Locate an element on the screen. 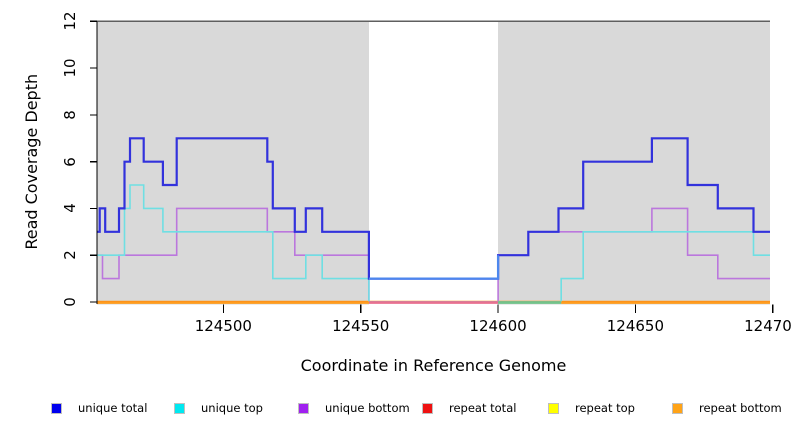  y-tick-label-8: 8 is located at coordinates (70, 115).